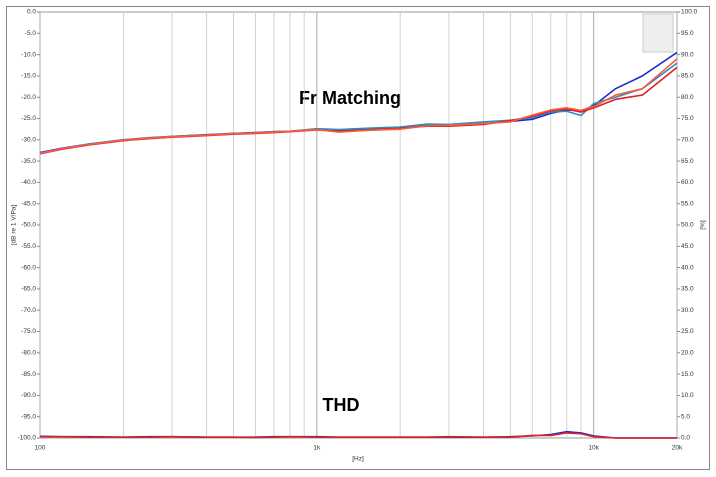 Image resolution: width=716 pixels, height=477 pixels. I want to click on y2-tick-label: 35.0, so click(687, 289).